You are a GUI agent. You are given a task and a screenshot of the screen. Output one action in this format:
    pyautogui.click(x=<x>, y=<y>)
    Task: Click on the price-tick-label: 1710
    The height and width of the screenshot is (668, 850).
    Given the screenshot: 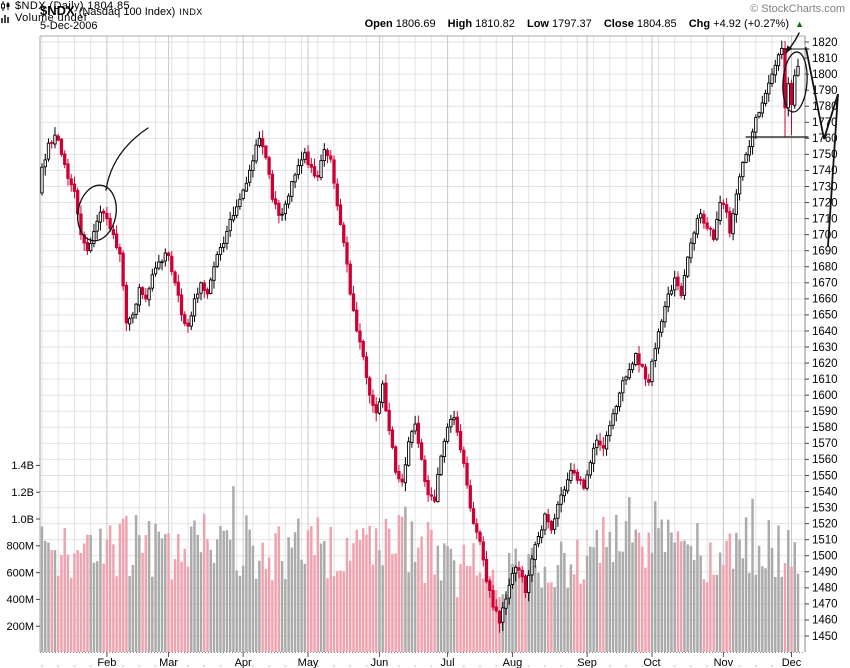 What is the action you would take?
    pyautogui.click(x=825, y=219)
    